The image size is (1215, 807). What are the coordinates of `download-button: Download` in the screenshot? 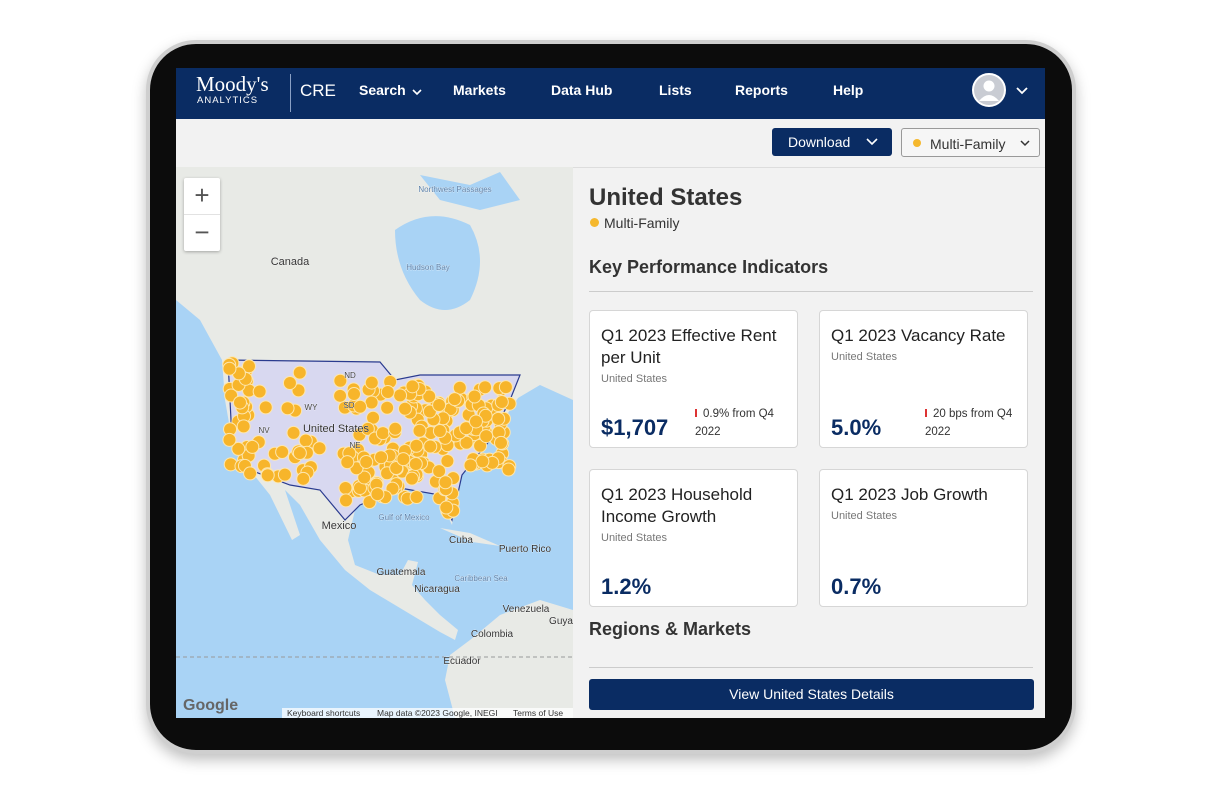 It's located at (832, 142).